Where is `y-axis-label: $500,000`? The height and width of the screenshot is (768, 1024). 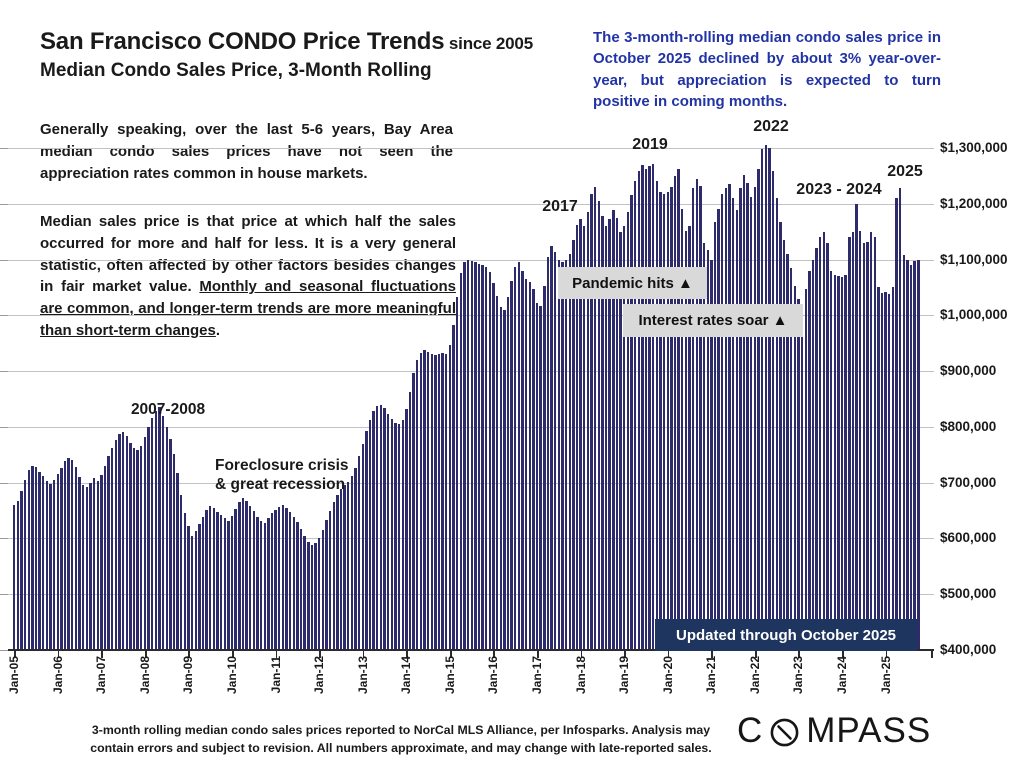 y-axis-label: $500,000 is located at coordinates (968, 594).